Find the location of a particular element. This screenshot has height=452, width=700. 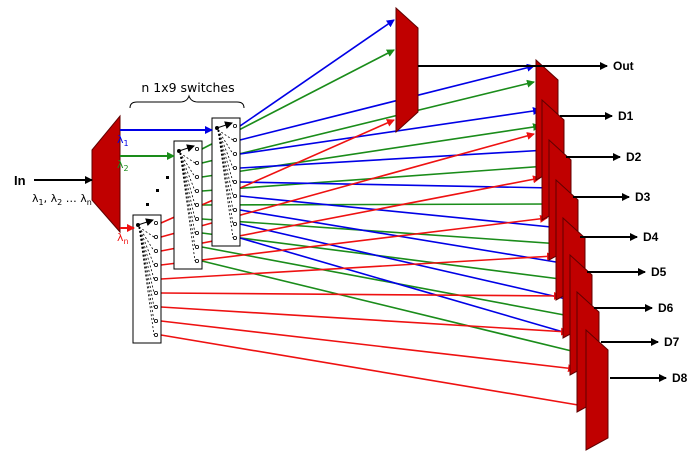

lambda-2-label: λ2 is located at coordinates (123, 165).